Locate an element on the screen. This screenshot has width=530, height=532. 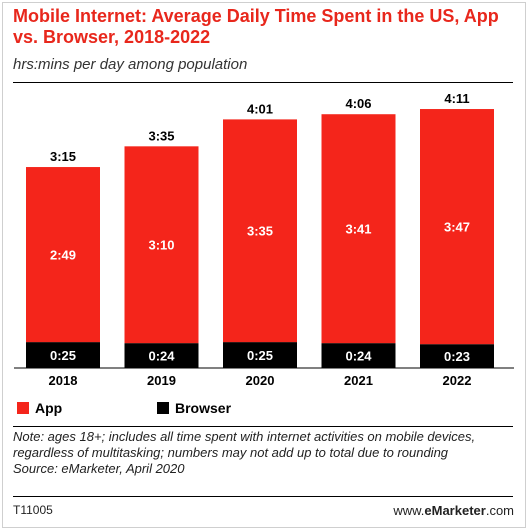
label-browser-2018: 0:25 is located at coordinates (63, 355).